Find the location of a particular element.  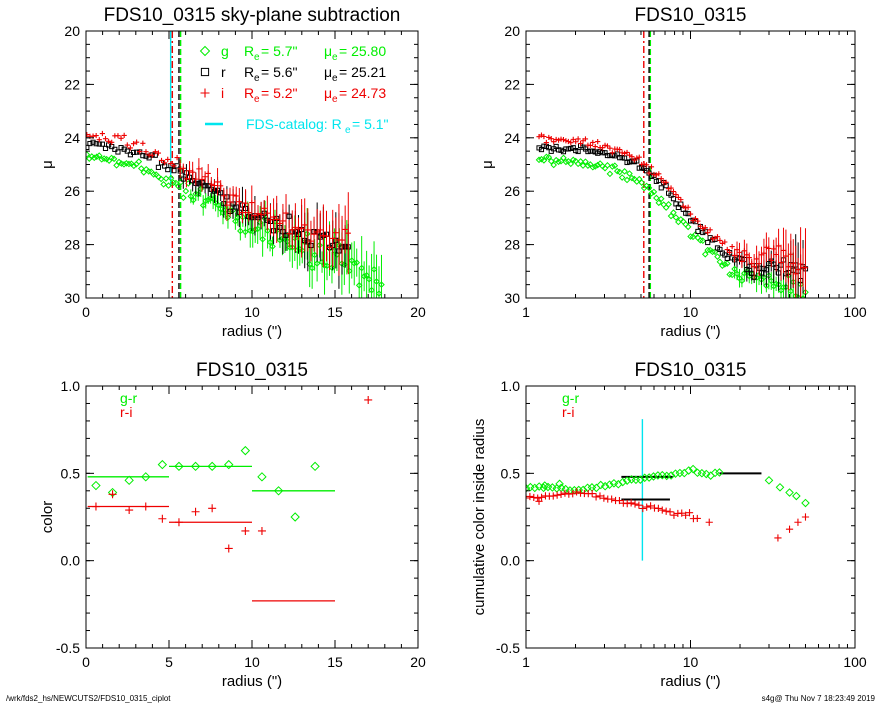

legend-mu-label: μ is located at coordinates (328, 93).